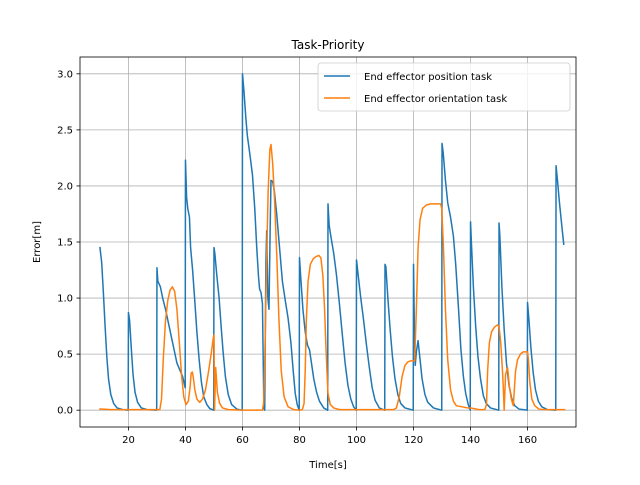 This screenshot has width=640, height=485. What do you see at coordinates (413, 440) in the screenshot?
I see `x-tick-label: 120` at bounding box center [413, 440].